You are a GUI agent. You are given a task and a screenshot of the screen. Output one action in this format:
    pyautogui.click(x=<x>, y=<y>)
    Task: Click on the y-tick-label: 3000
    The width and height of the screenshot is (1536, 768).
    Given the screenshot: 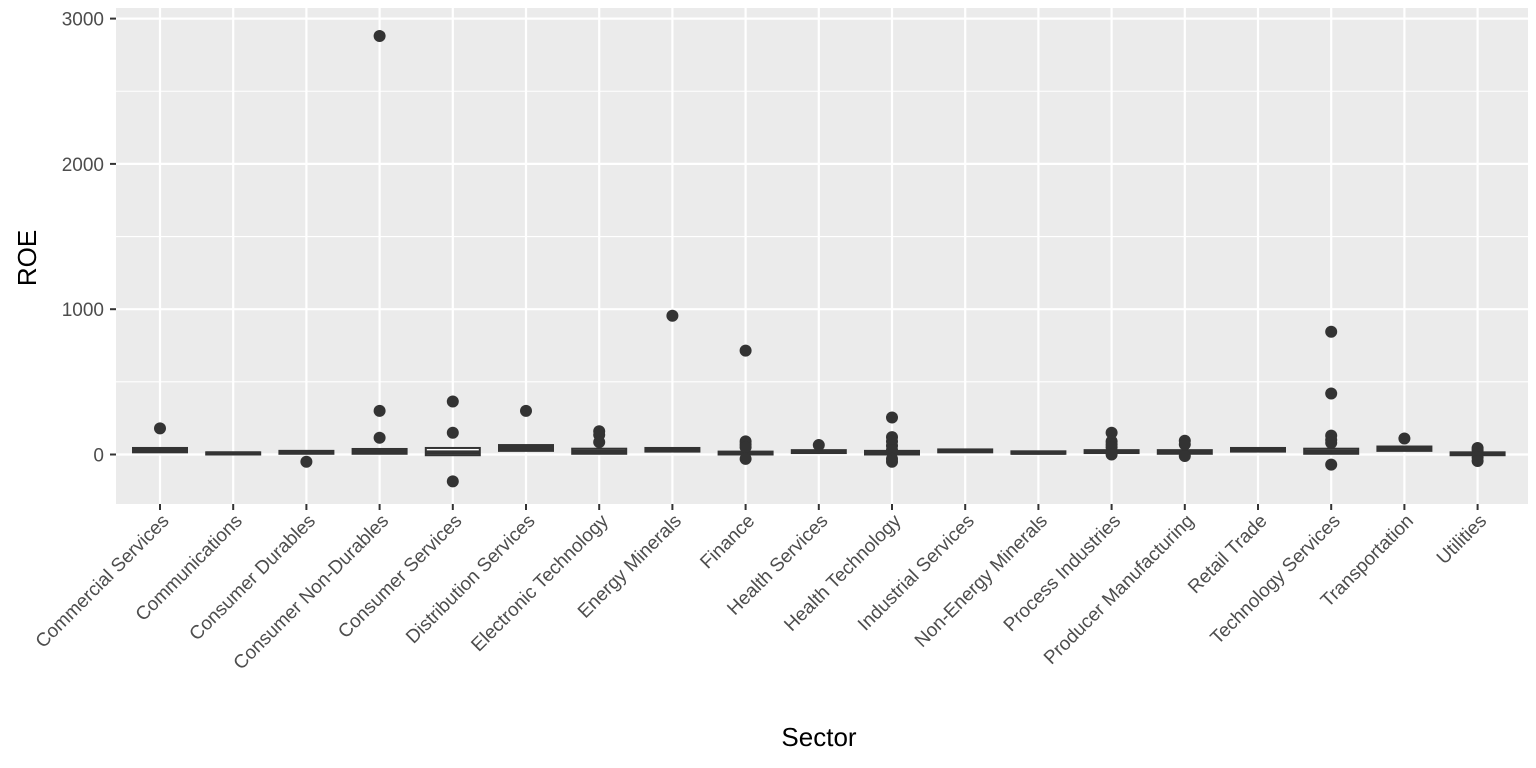 What is the action you would take?
    pyautogui.click(x=83, y=20)
    